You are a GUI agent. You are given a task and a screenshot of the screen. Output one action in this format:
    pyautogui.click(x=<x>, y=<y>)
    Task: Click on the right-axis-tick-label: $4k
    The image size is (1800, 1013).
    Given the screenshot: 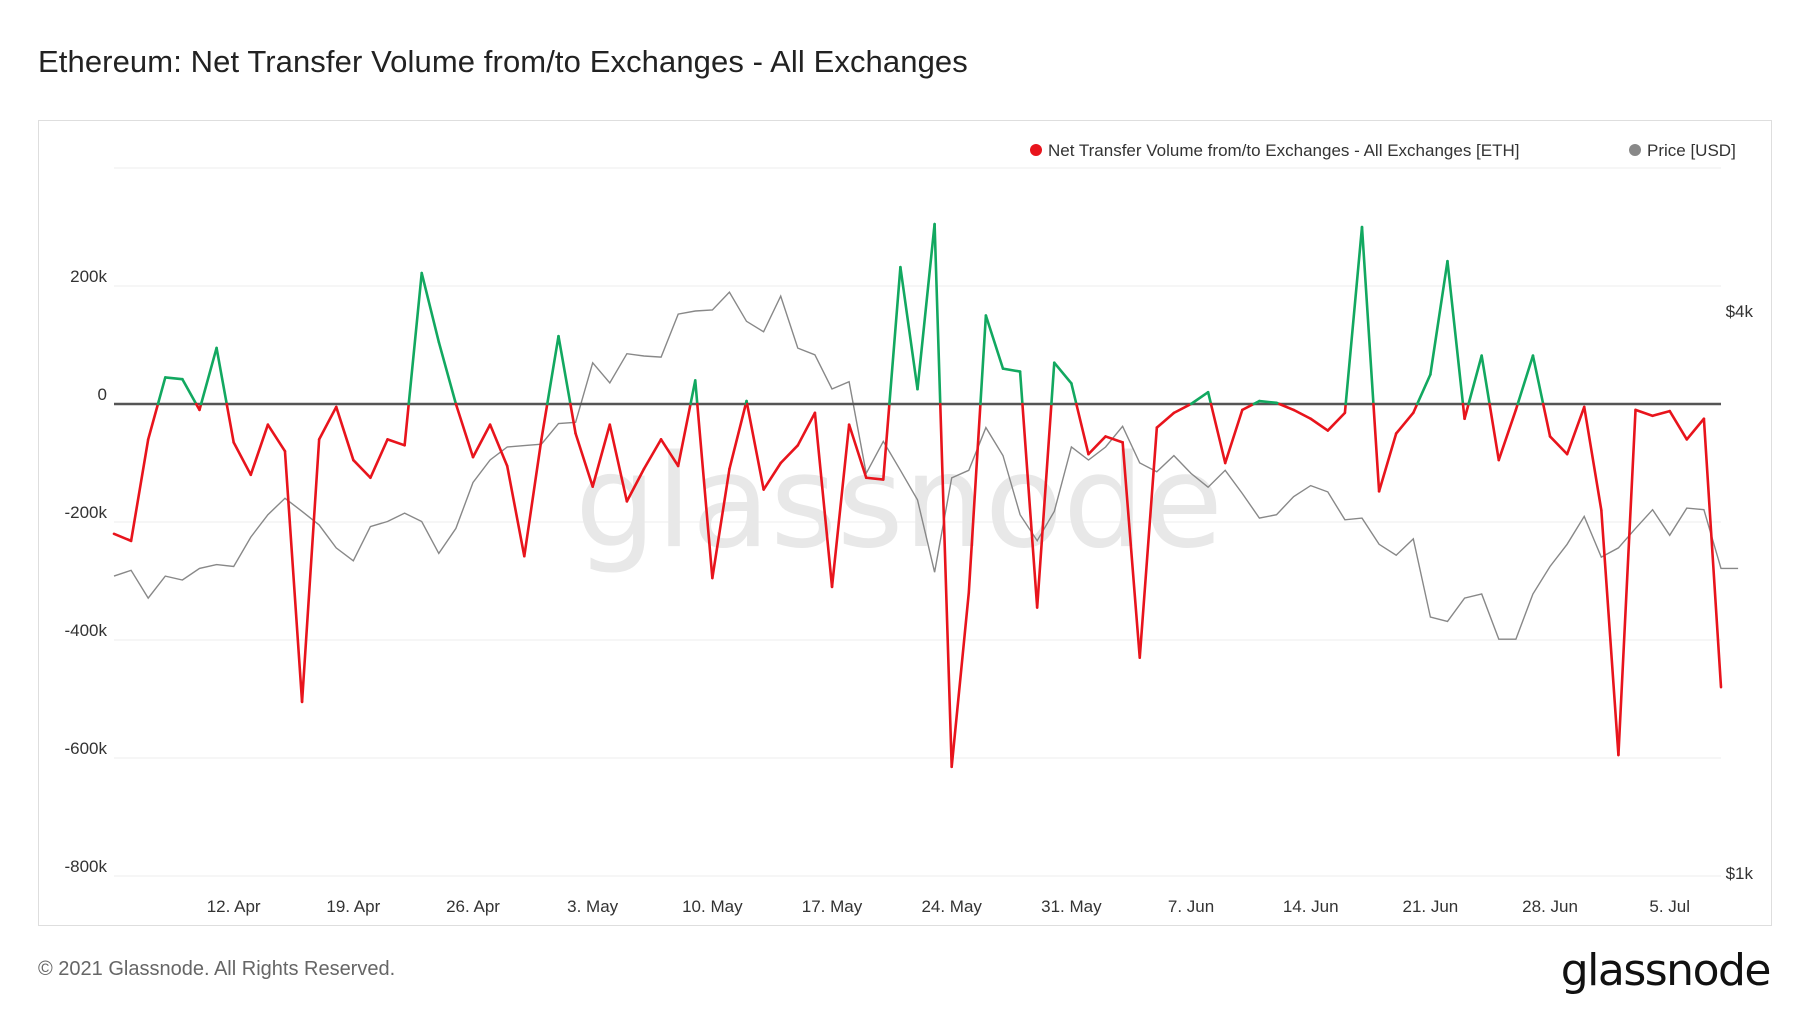 What is the action you would take?
    pyautogui.click(x=1740, y=311)
    